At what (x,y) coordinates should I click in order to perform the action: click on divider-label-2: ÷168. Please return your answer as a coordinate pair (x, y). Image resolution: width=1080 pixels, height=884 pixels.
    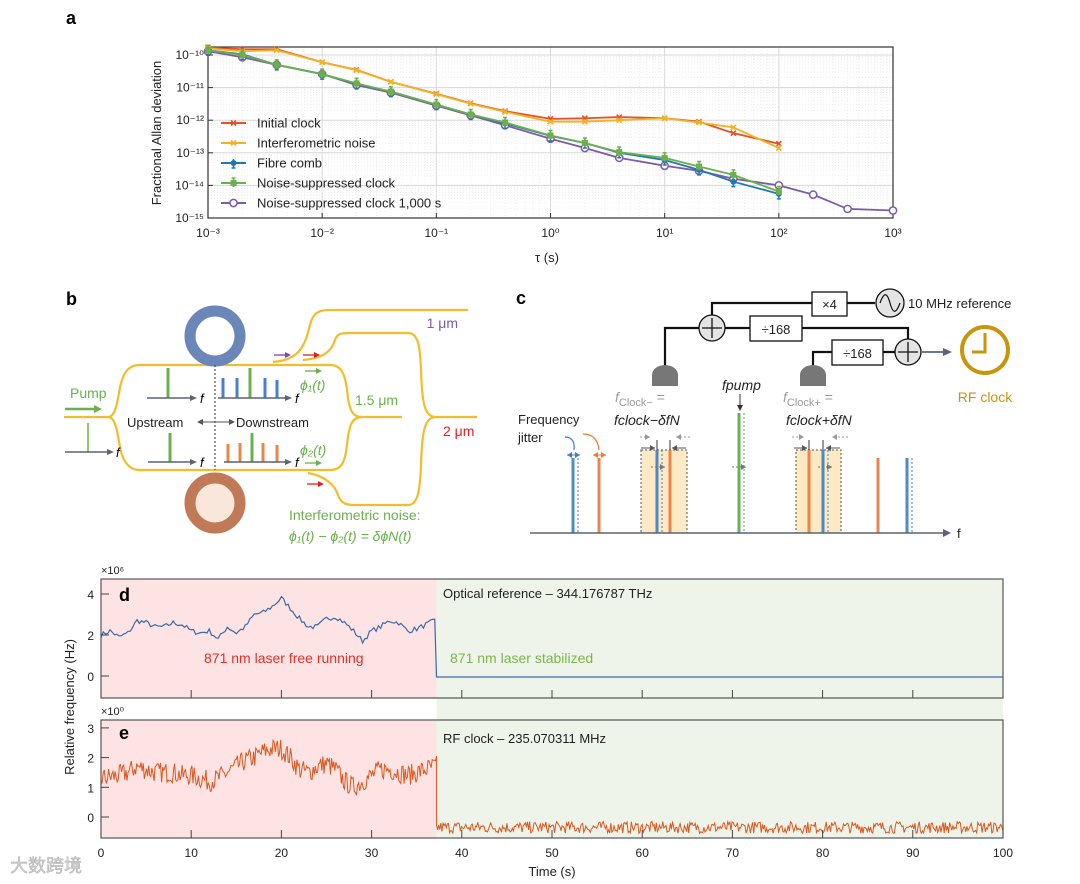
    Looking at the image, I should click on (857, 353).